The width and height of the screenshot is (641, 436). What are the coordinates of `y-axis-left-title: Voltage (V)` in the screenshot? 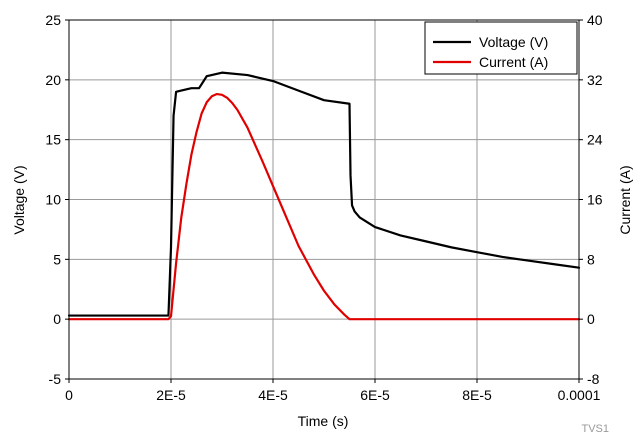 It's located at (19, 199).